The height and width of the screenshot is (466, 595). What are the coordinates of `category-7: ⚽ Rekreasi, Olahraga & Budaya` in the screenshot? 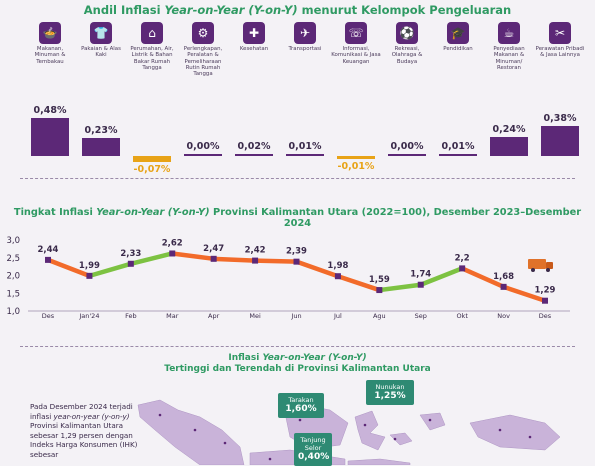 It's located at (407, 43).